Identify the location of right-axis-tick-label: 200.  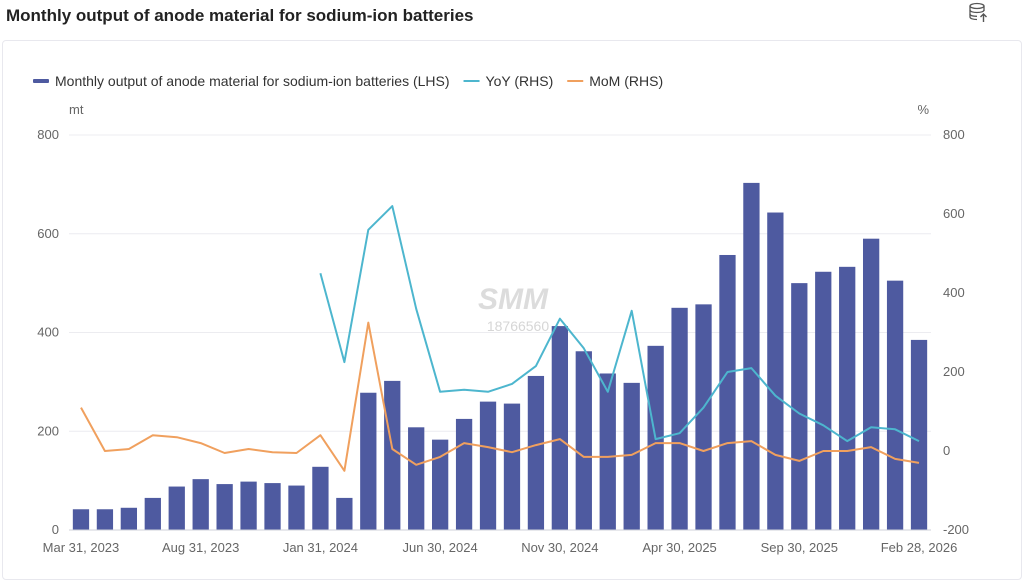
(954, 371).